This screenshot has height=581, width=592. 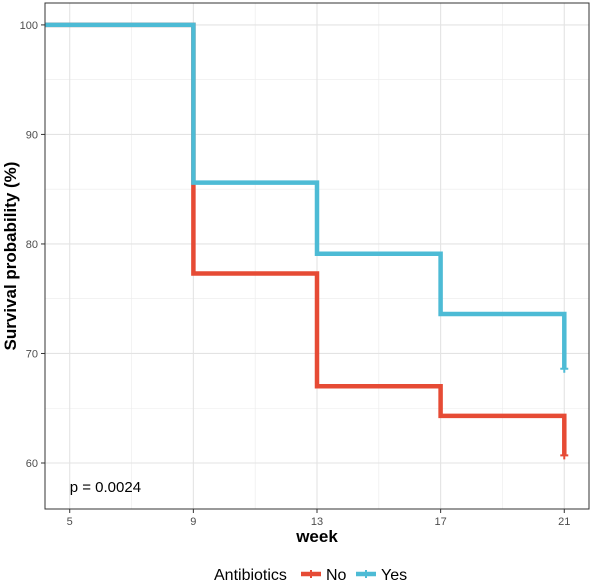 What do you see at coordinates (564, 522) in the screenshot?
I see `x-tick-label: 21` at bounding box center [564, 522].